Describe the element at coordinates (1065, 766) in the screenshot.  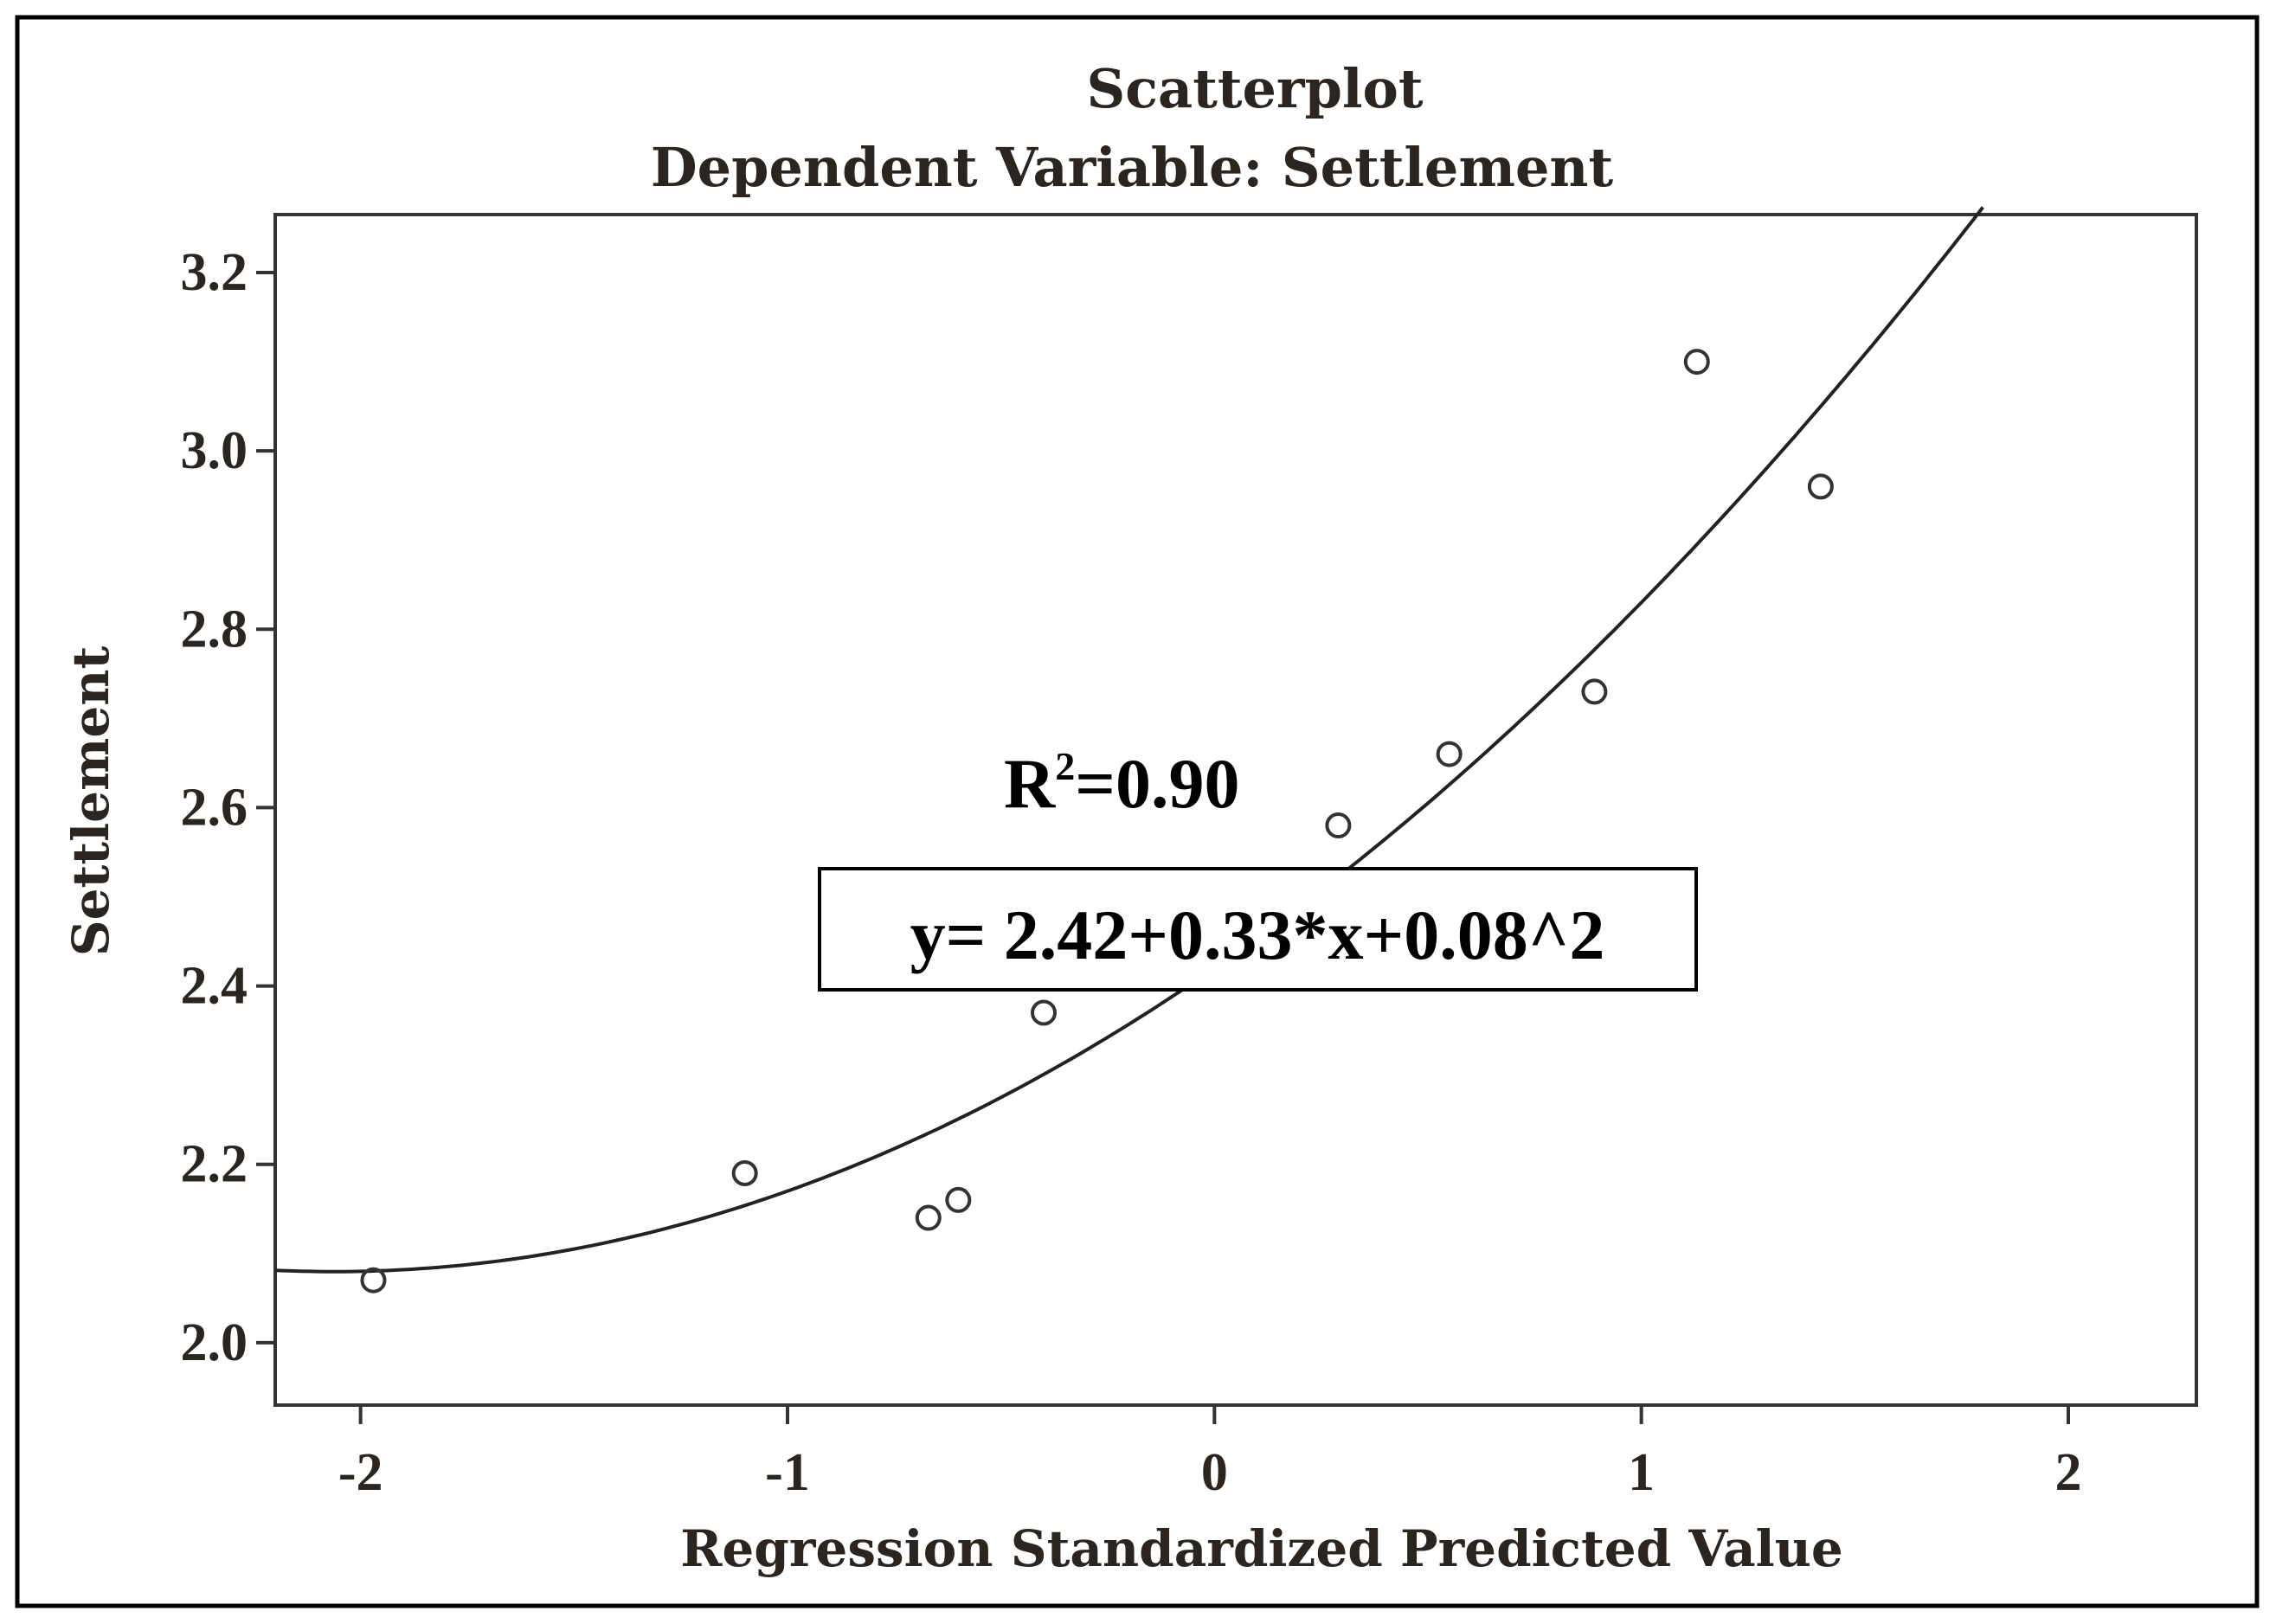
I see `r-squared-exponent: 2` at that location.